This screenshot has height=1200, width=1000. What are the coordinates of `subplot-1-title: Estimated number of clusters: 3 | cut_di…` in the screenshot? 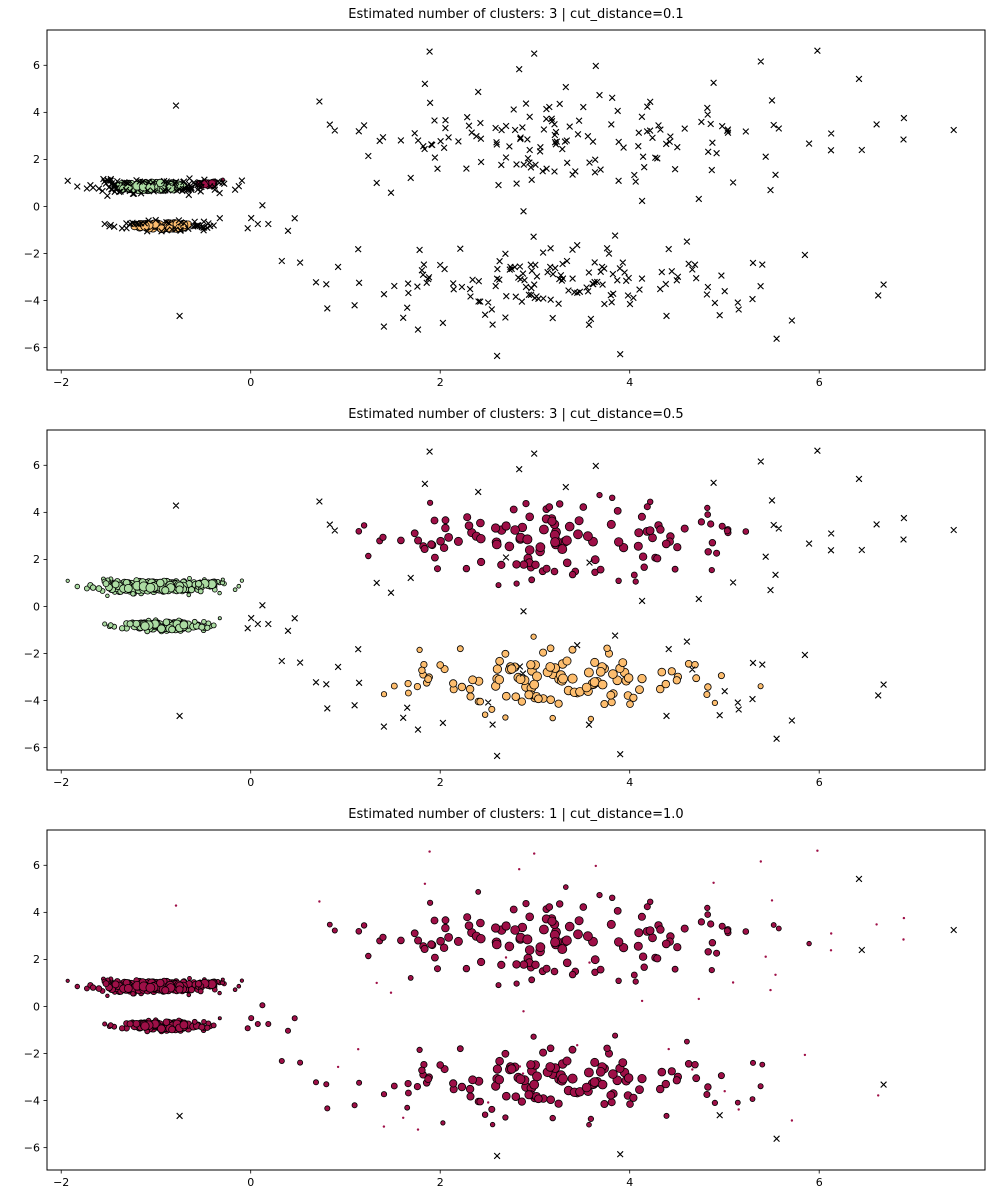 It's located at (516, 14).